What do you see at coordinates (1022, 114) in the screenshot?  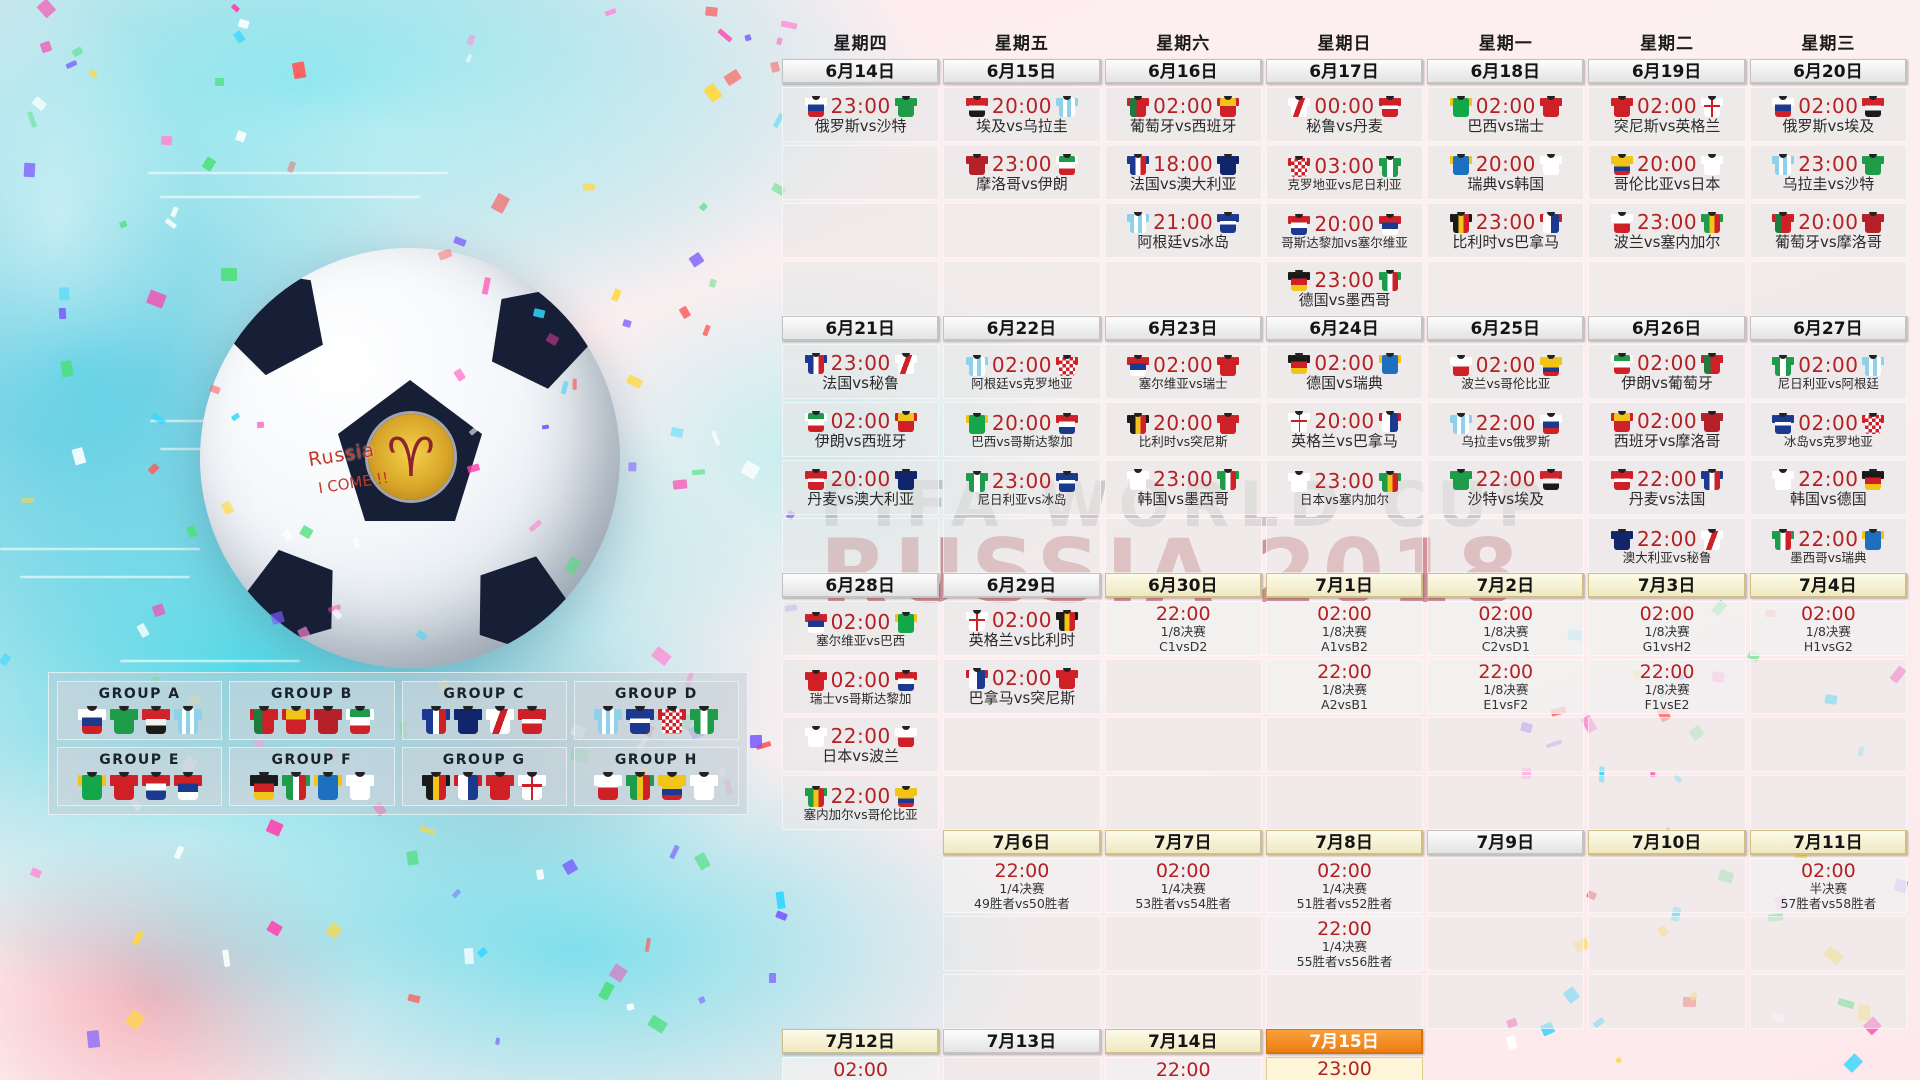 I see `match-cell: 20:00 埃及vs乌拉圭` at bounding box center [1022, 114].